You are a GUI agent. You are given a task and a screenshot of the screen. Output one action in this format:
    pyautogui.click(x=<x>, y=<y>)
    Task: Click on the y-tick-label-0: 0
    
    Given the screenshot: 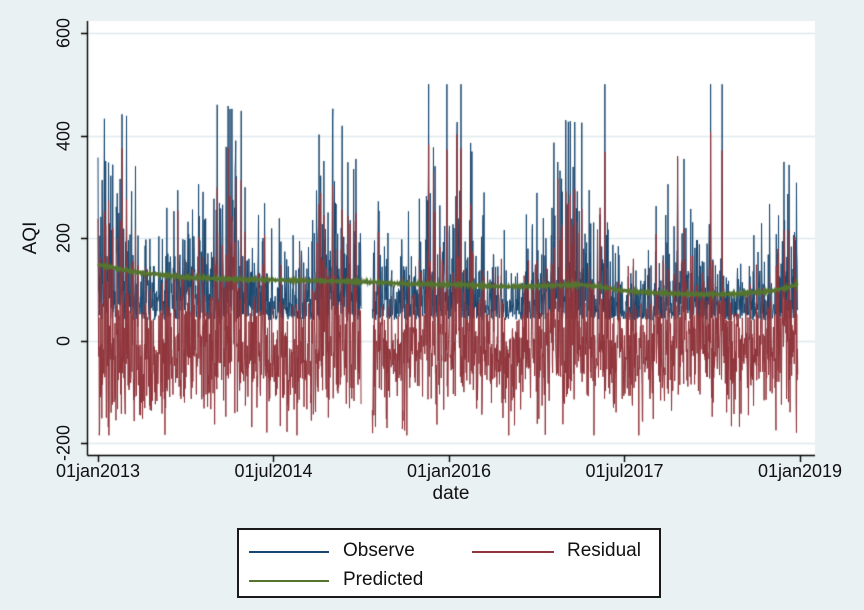 What is the action you would take?
    pyautogui.click(x=63, y=340)
    